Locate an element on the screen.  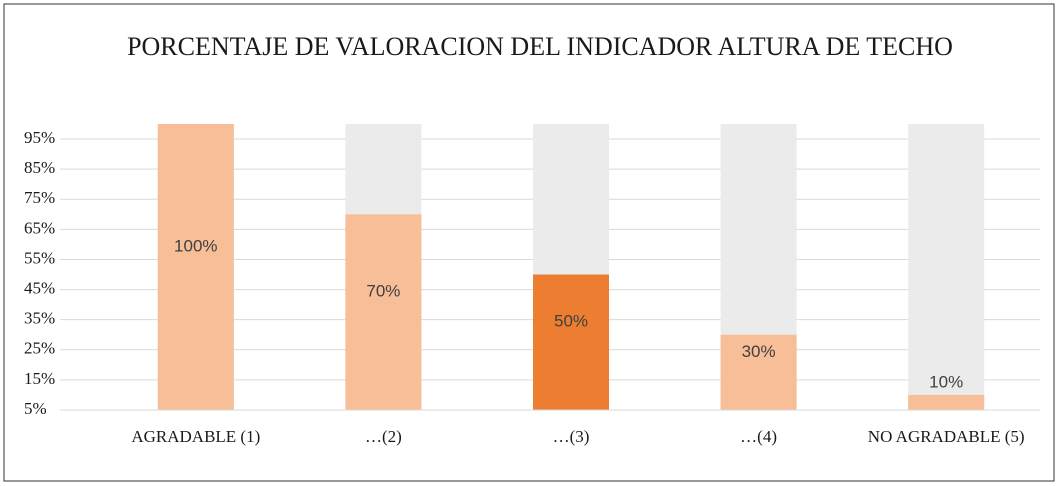
x-tick-label: …(4) is located at coordinates (758, 436).